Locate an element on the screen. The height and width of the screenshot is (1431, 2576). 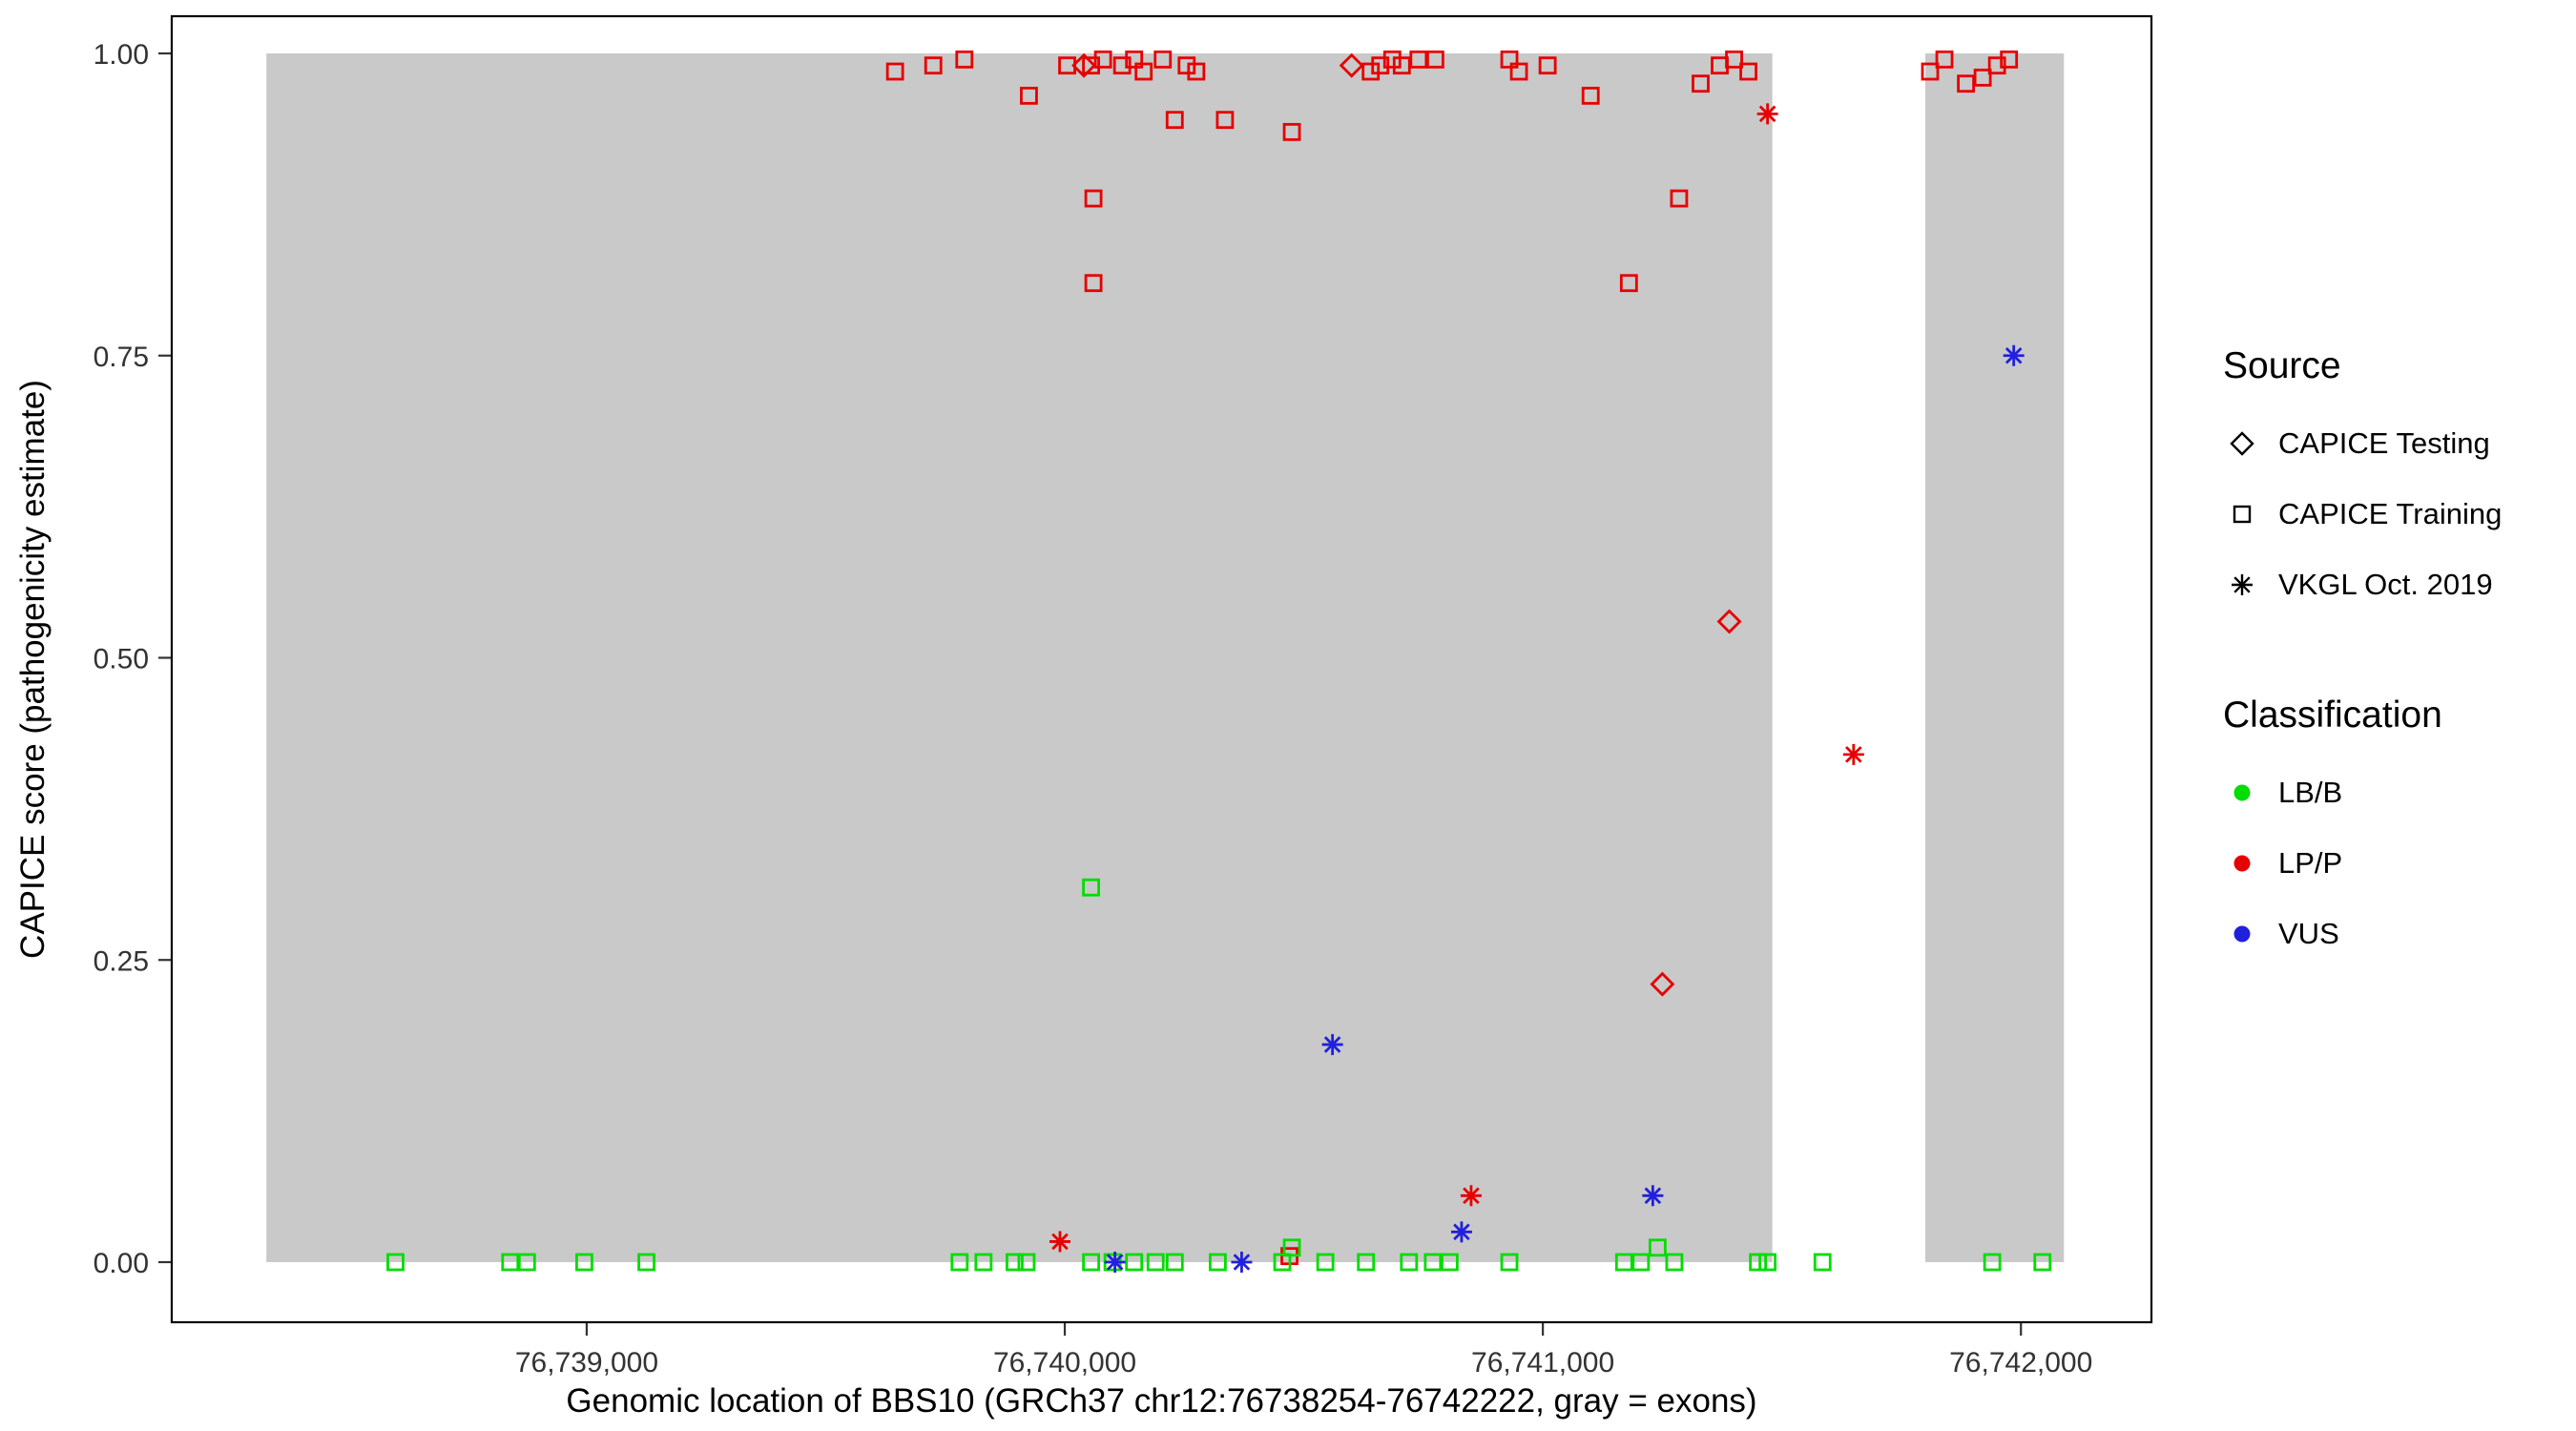
legend-group-source: Source CAPICE Testing CAPICE Training is located at coordinates (2398, 482).